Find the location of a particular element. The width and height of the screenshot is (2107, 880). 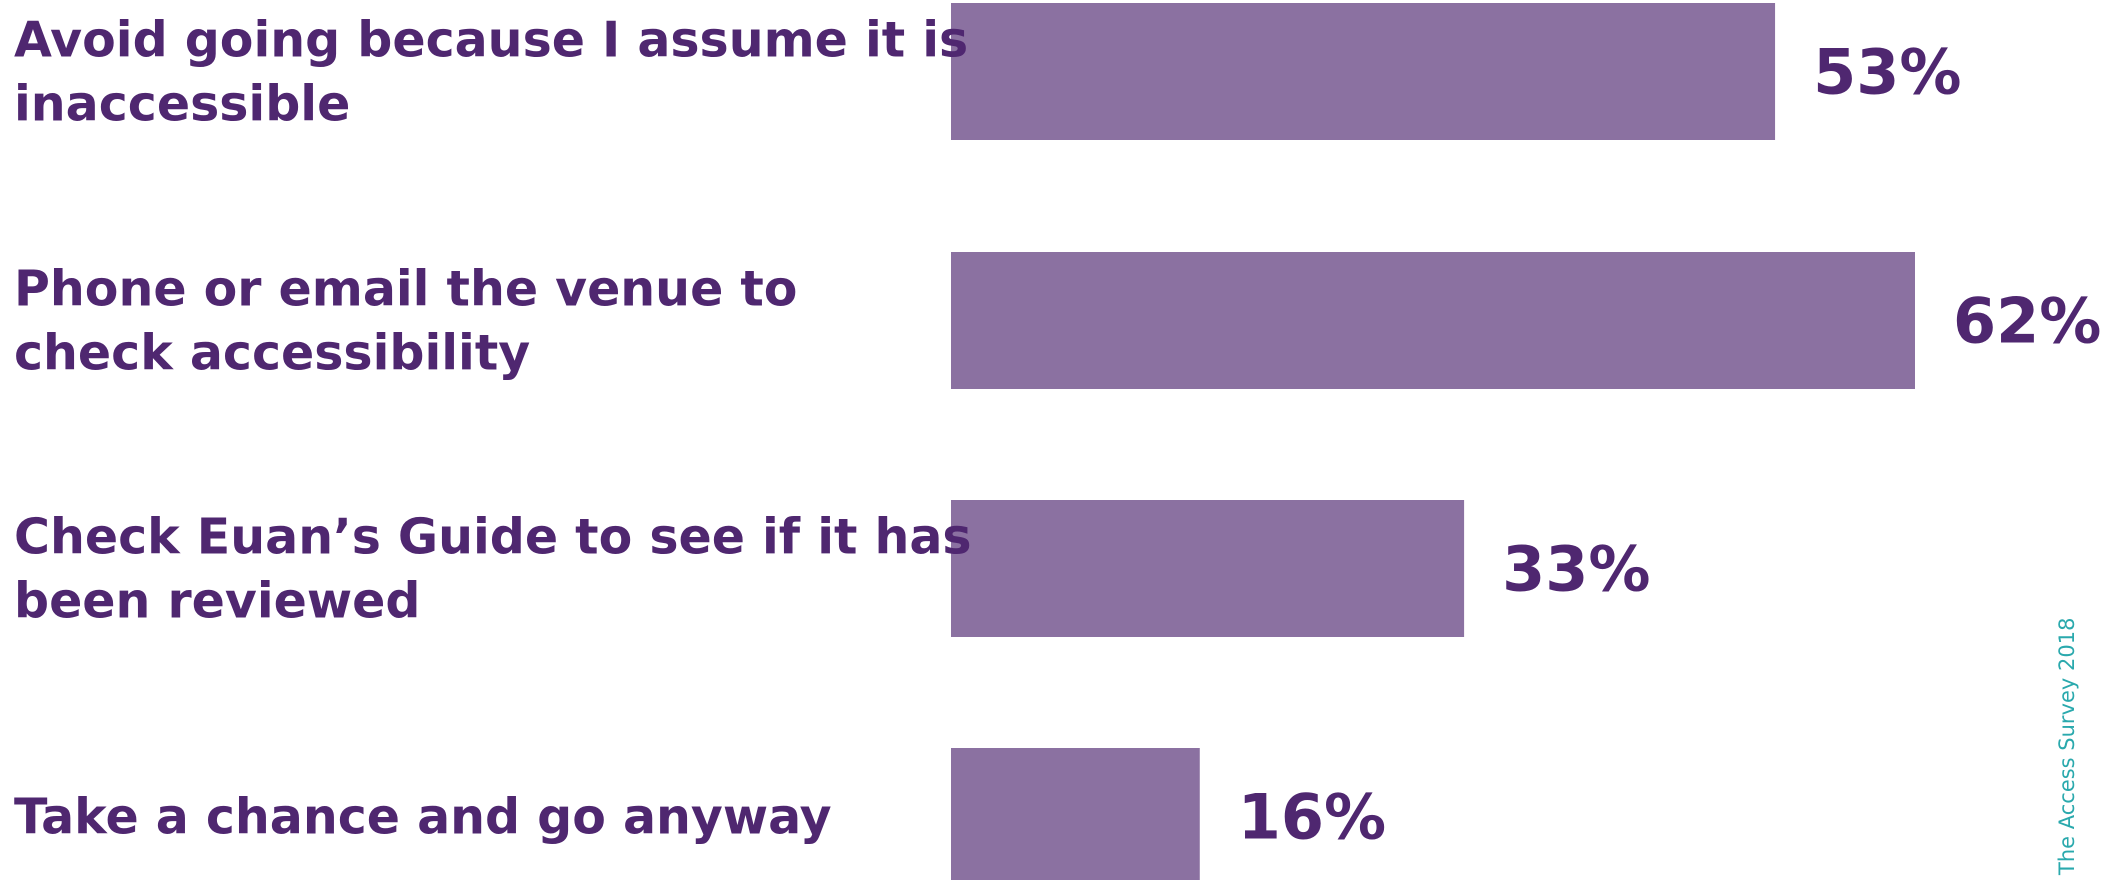

category-label-1-line-1: Avoid going because I assume it is is located at coordinates (491, 40).